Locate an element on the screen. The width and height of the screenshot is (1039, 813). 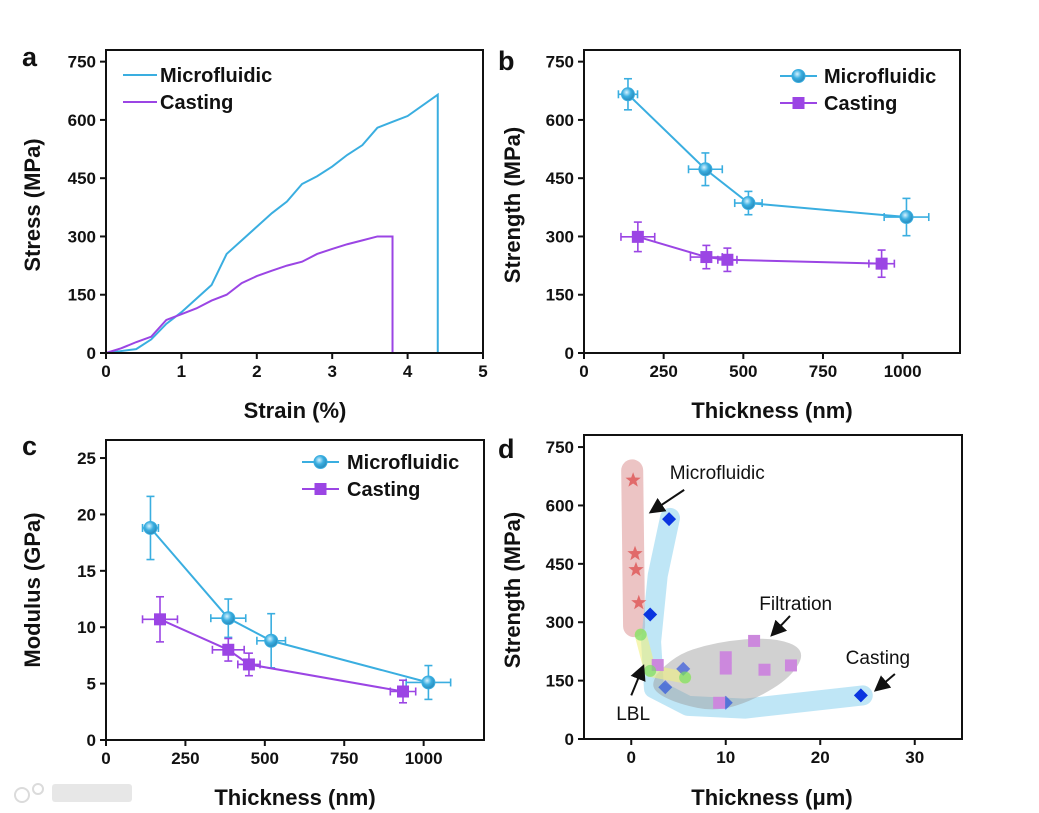
x-tick-label: 10 is located at coordinates (725, 757).